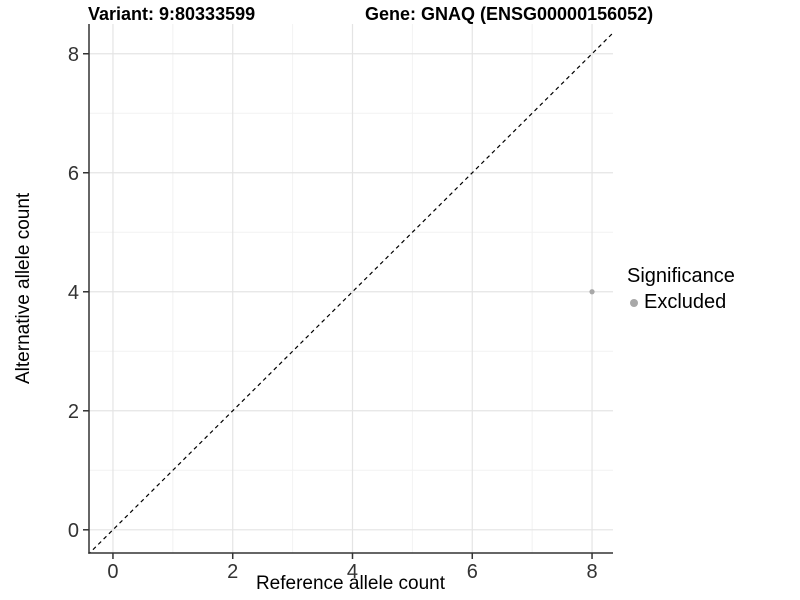  I want to click on legend: Significance Excluded, so click(681, 289).